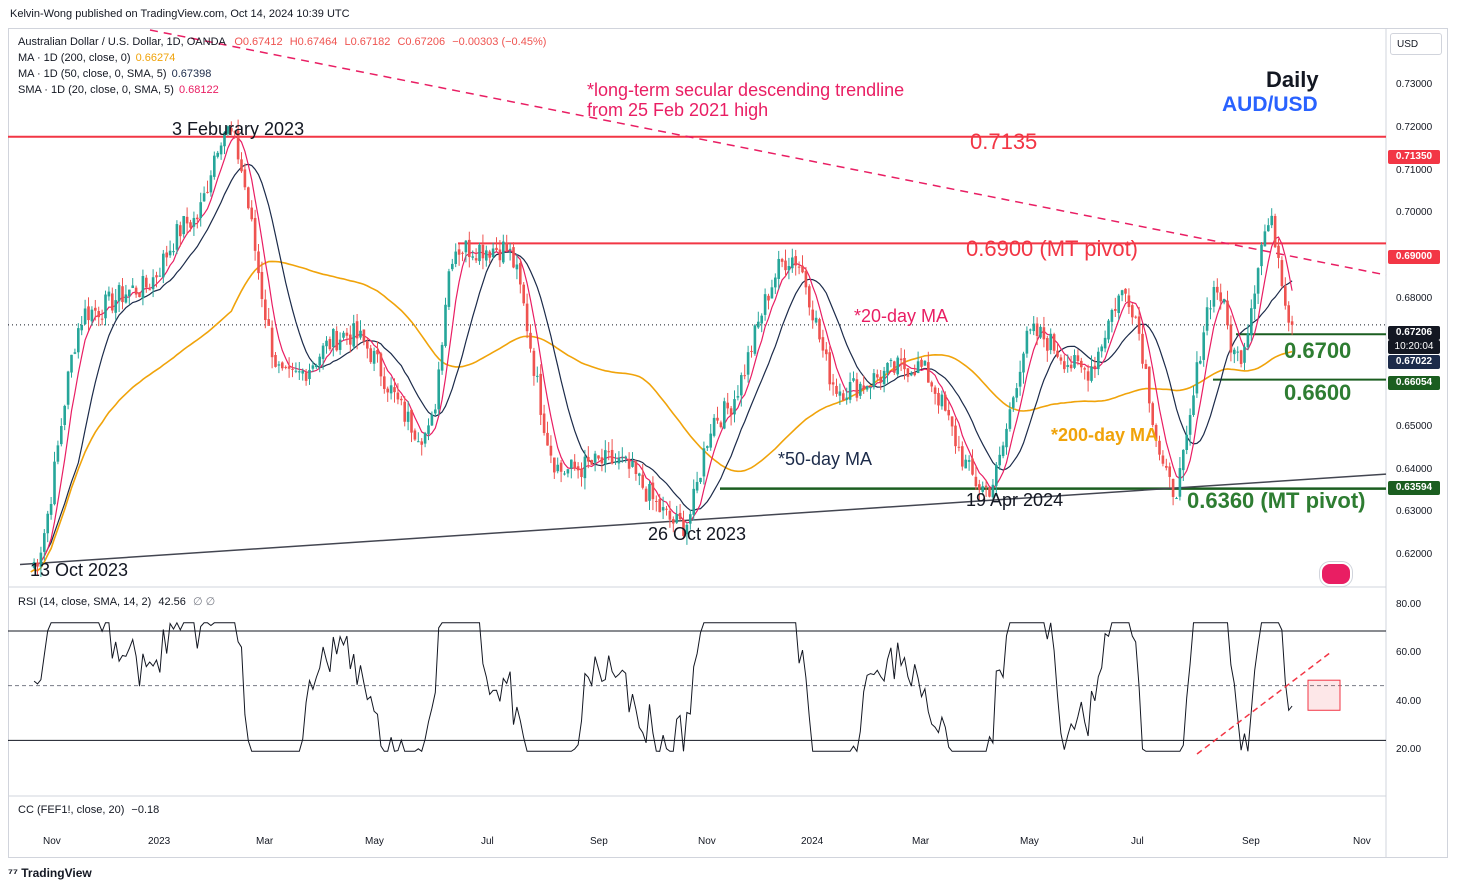 The width and height of the screenshot is (1458, 891). What do you see at coordinates (1318, 350) in the screenshot?
I see `level-06700-label: 0.6700` at bounding box center [1318, 350].